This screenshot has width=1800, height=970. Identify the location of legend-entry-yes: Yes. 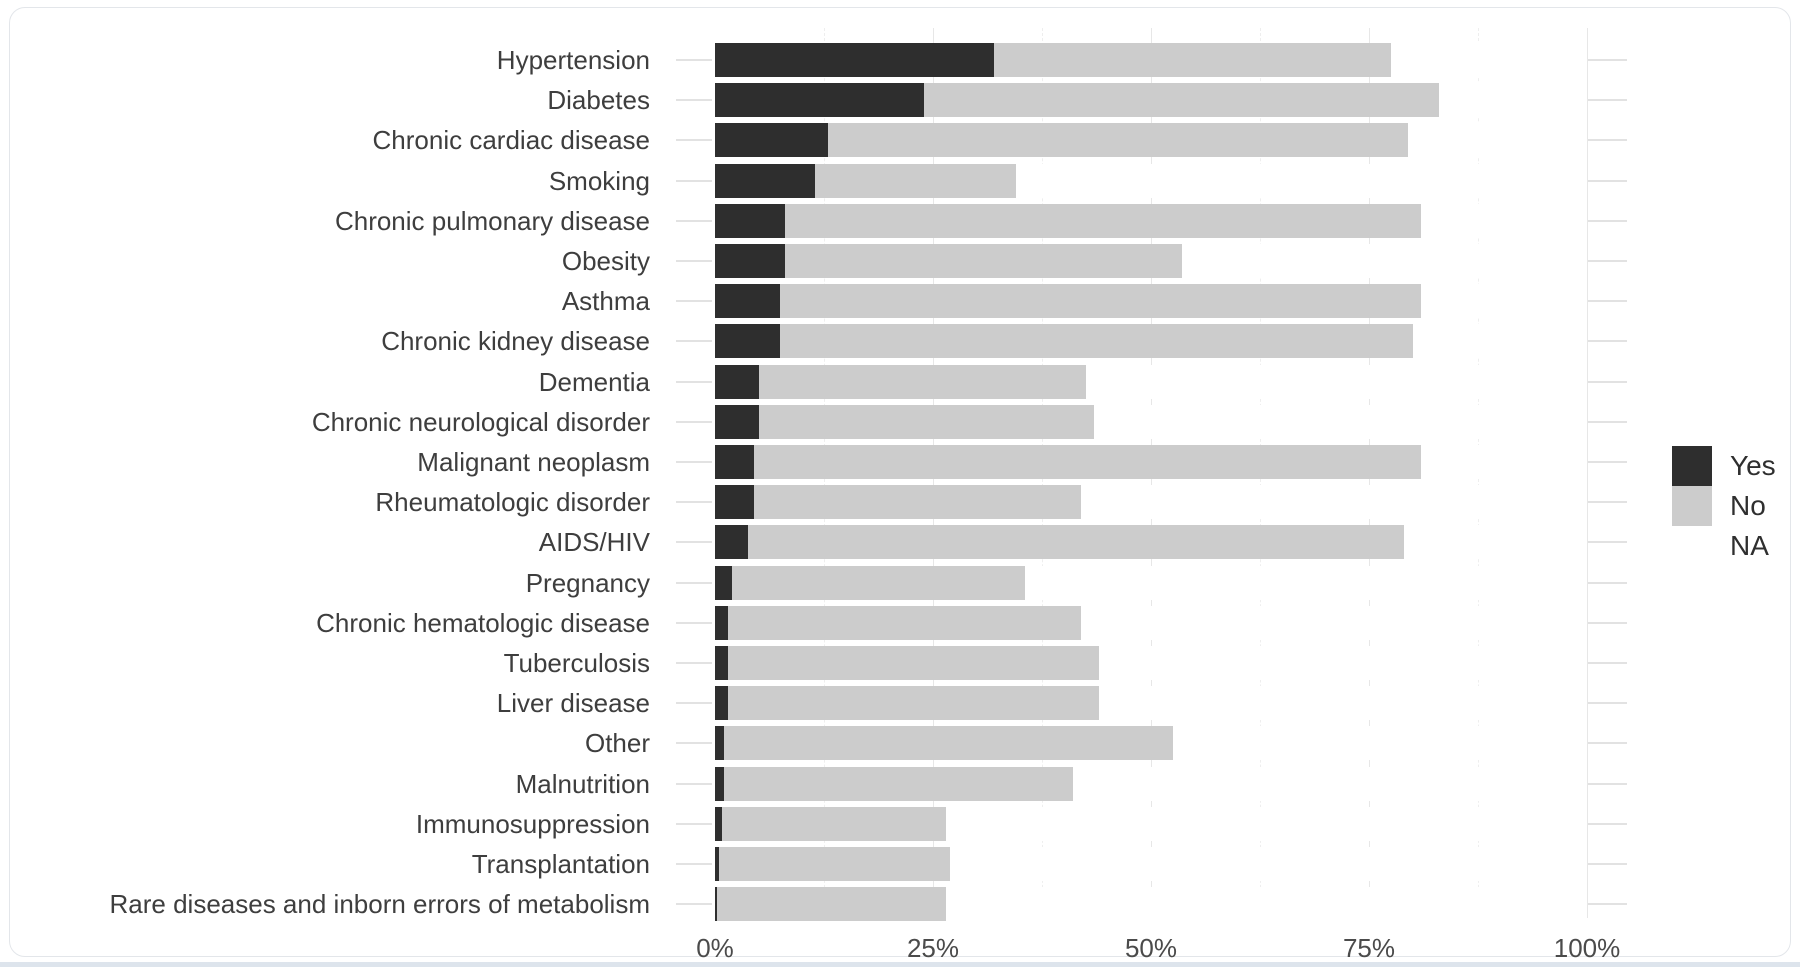
(1724, 466).